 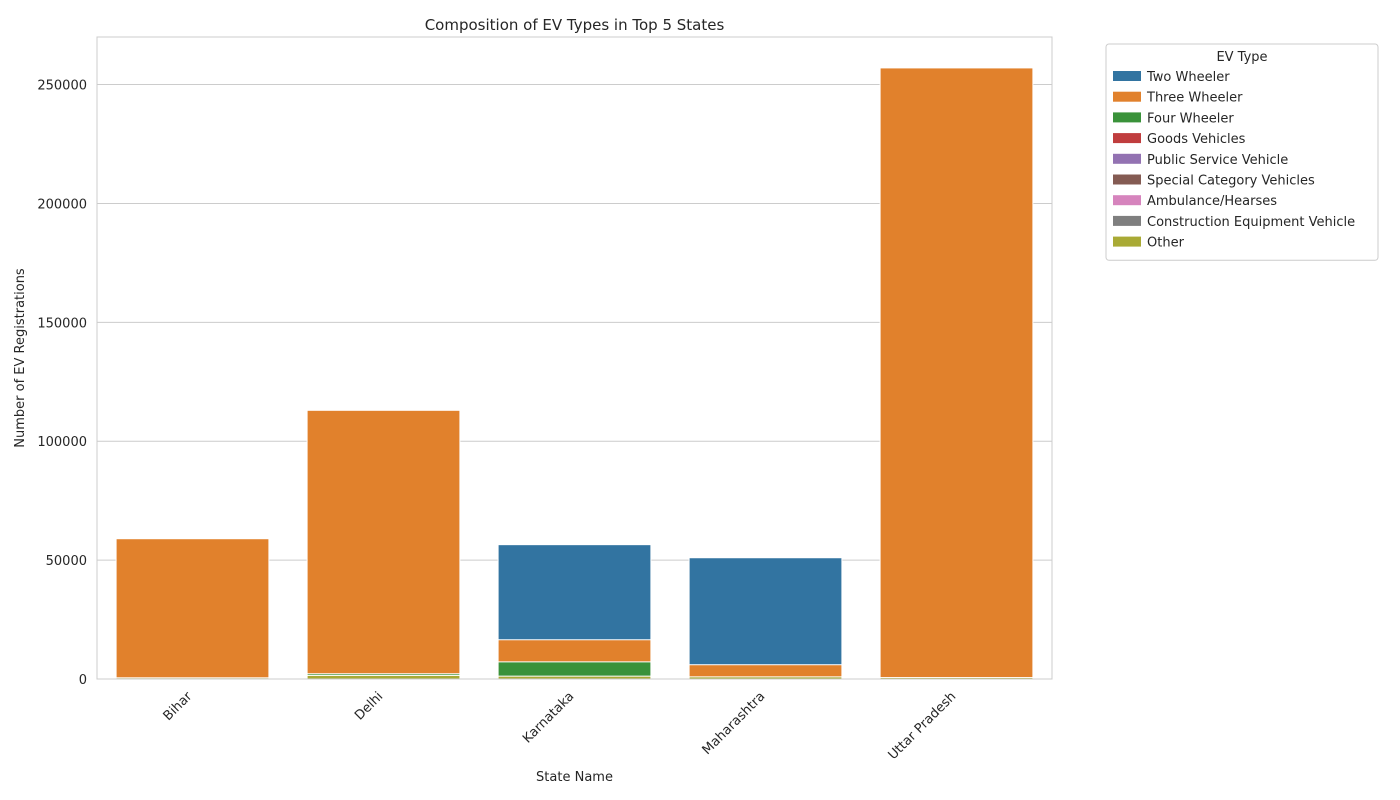 What do you see at coordinates (383, 544) in the screenshot?
I see `bar-three-wheeler-delhi` at bounding box center [383, 544].